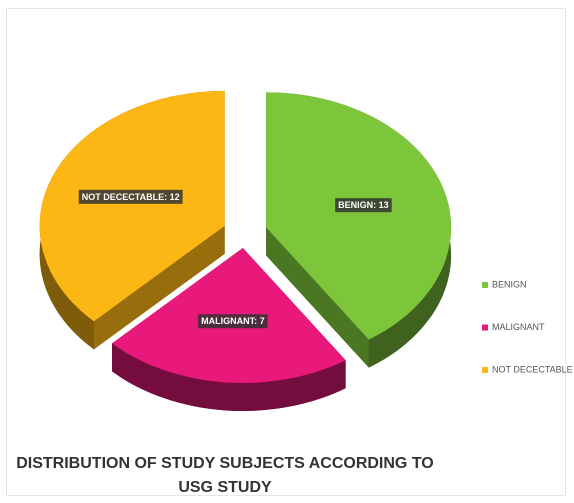 This screenshot has height=503, width=574. I want to click on legend-label: NOT DECECTABLE, so click(532, 369).